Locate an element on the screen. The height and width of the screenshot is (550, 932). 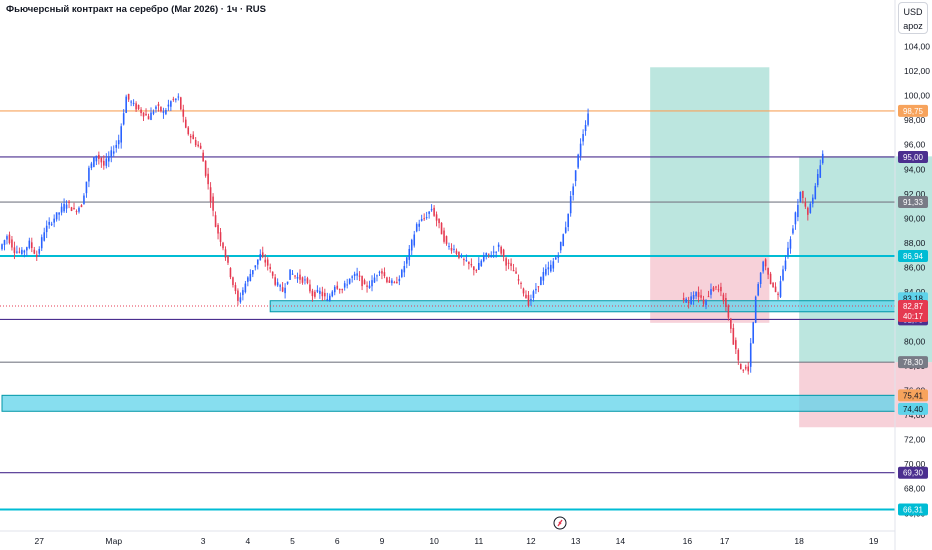
price-tick-label: 92,00 is located at coordinates (915, 194).